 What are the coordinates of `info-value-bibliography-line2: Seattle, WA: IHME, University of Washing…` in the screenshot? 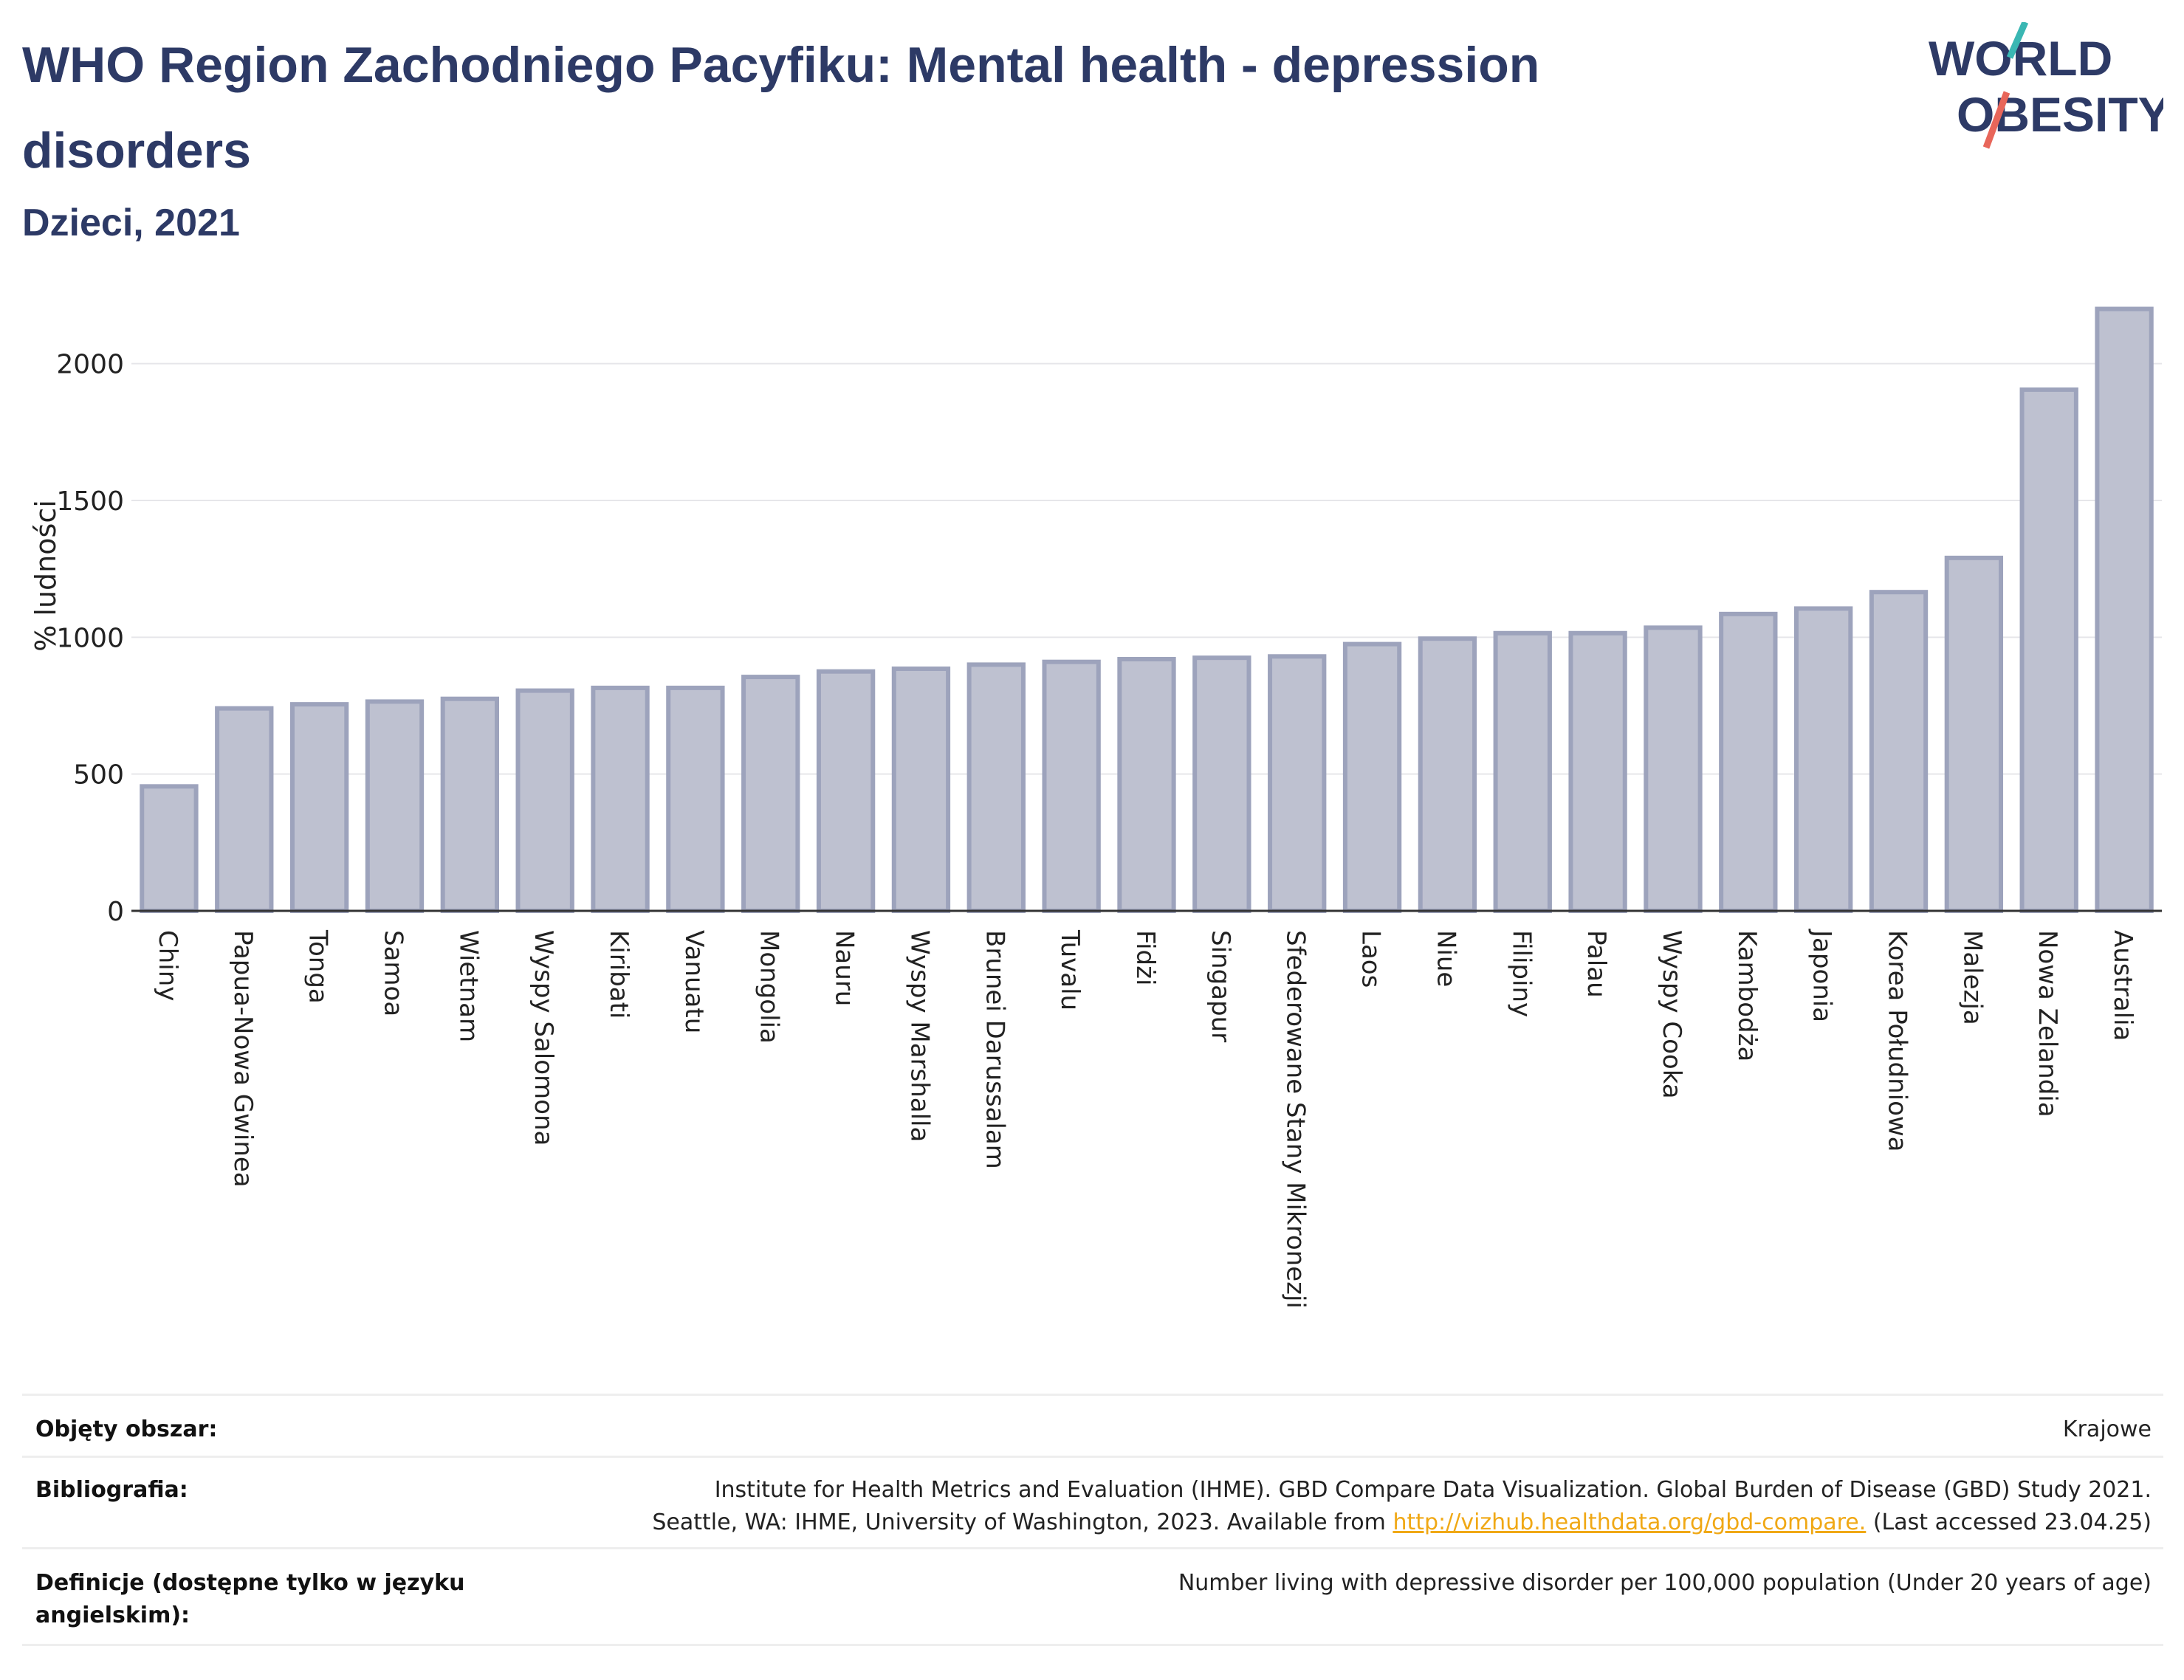 It's located at (1402, 1523).